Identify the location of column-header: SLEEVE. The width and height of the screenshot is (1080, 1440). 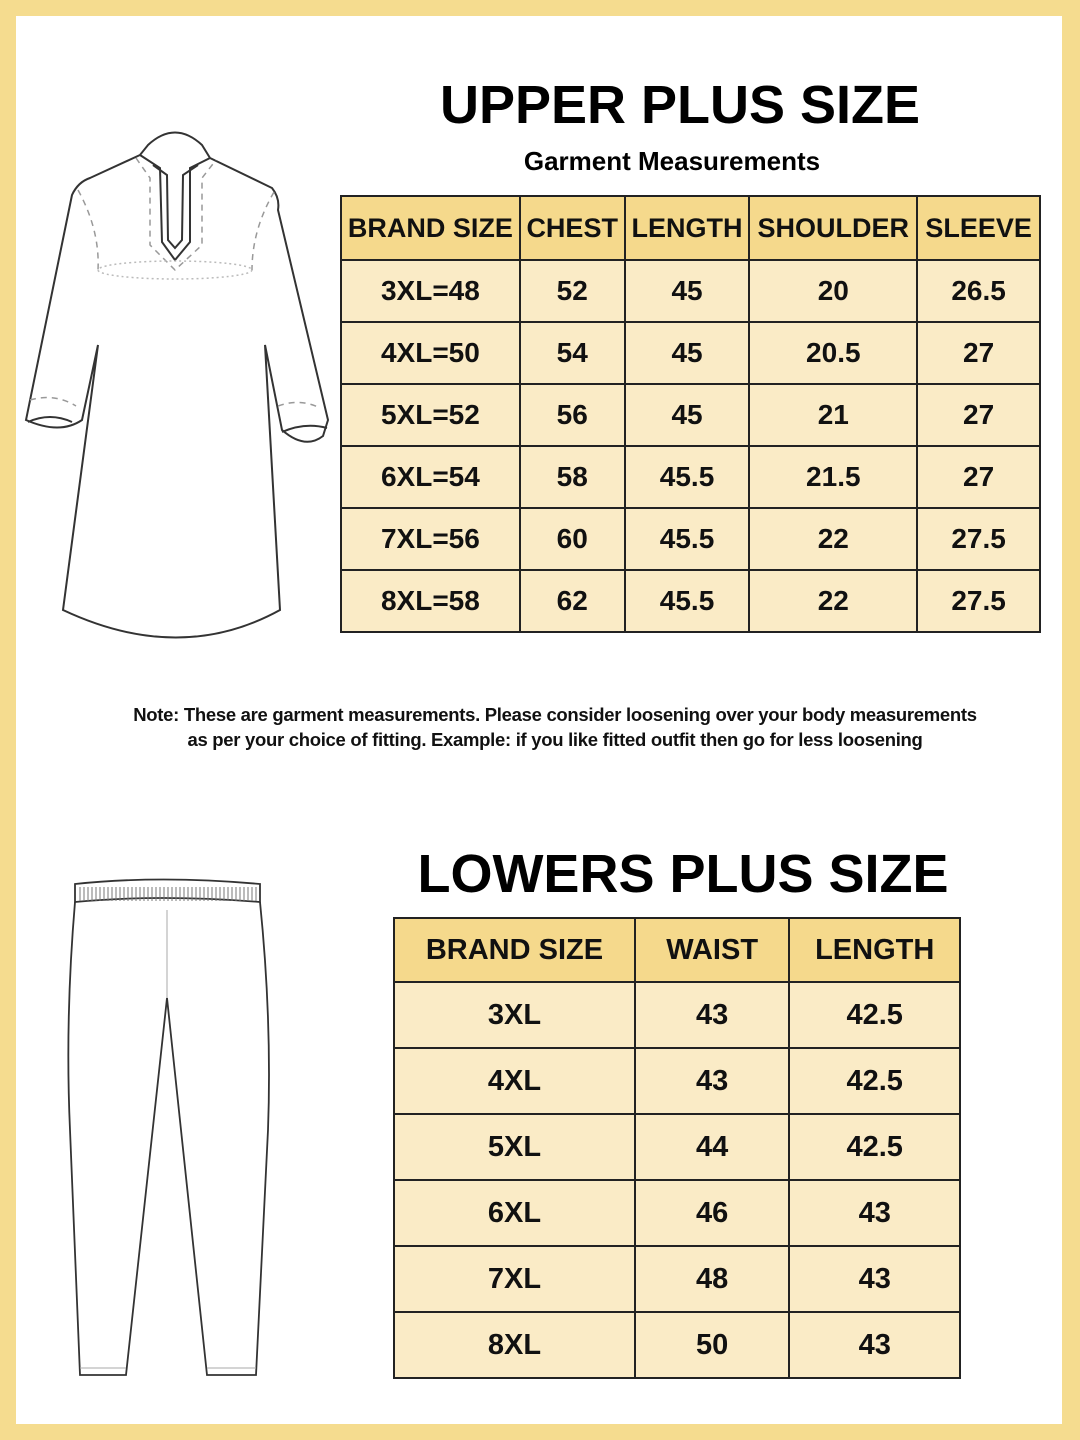
(978, 228).